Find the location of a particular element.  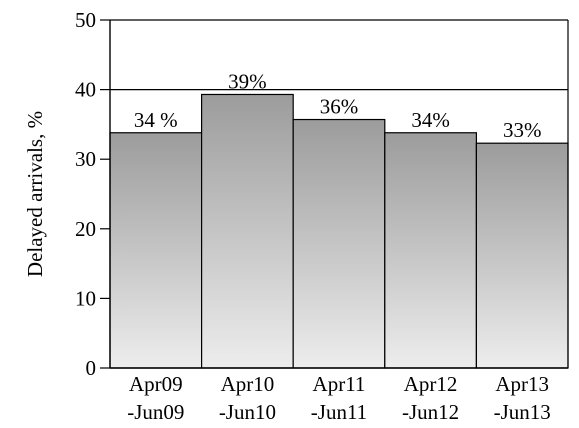

y-axis-title: Delayed arrivals, % is located at coordinates (35, 194).